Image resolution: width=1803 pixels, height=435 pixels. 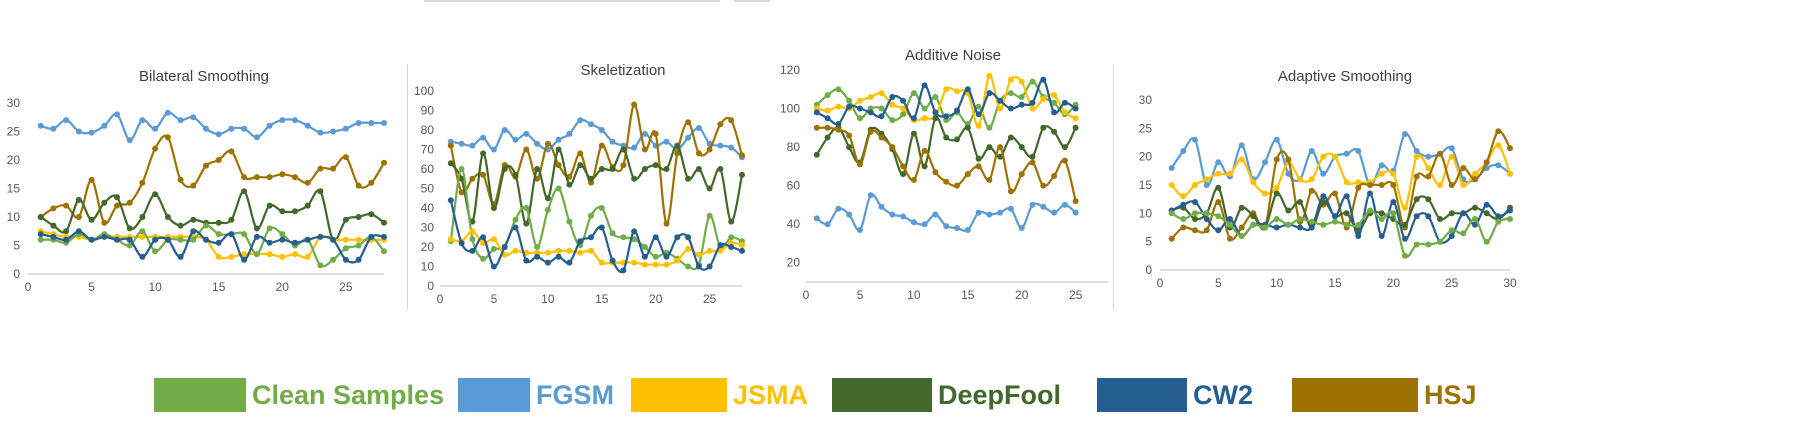 What do you see at coordinates (1355, 395) in the screenshot?
I see `legend-swatch-hsj` at bounding box center [1355, 395].